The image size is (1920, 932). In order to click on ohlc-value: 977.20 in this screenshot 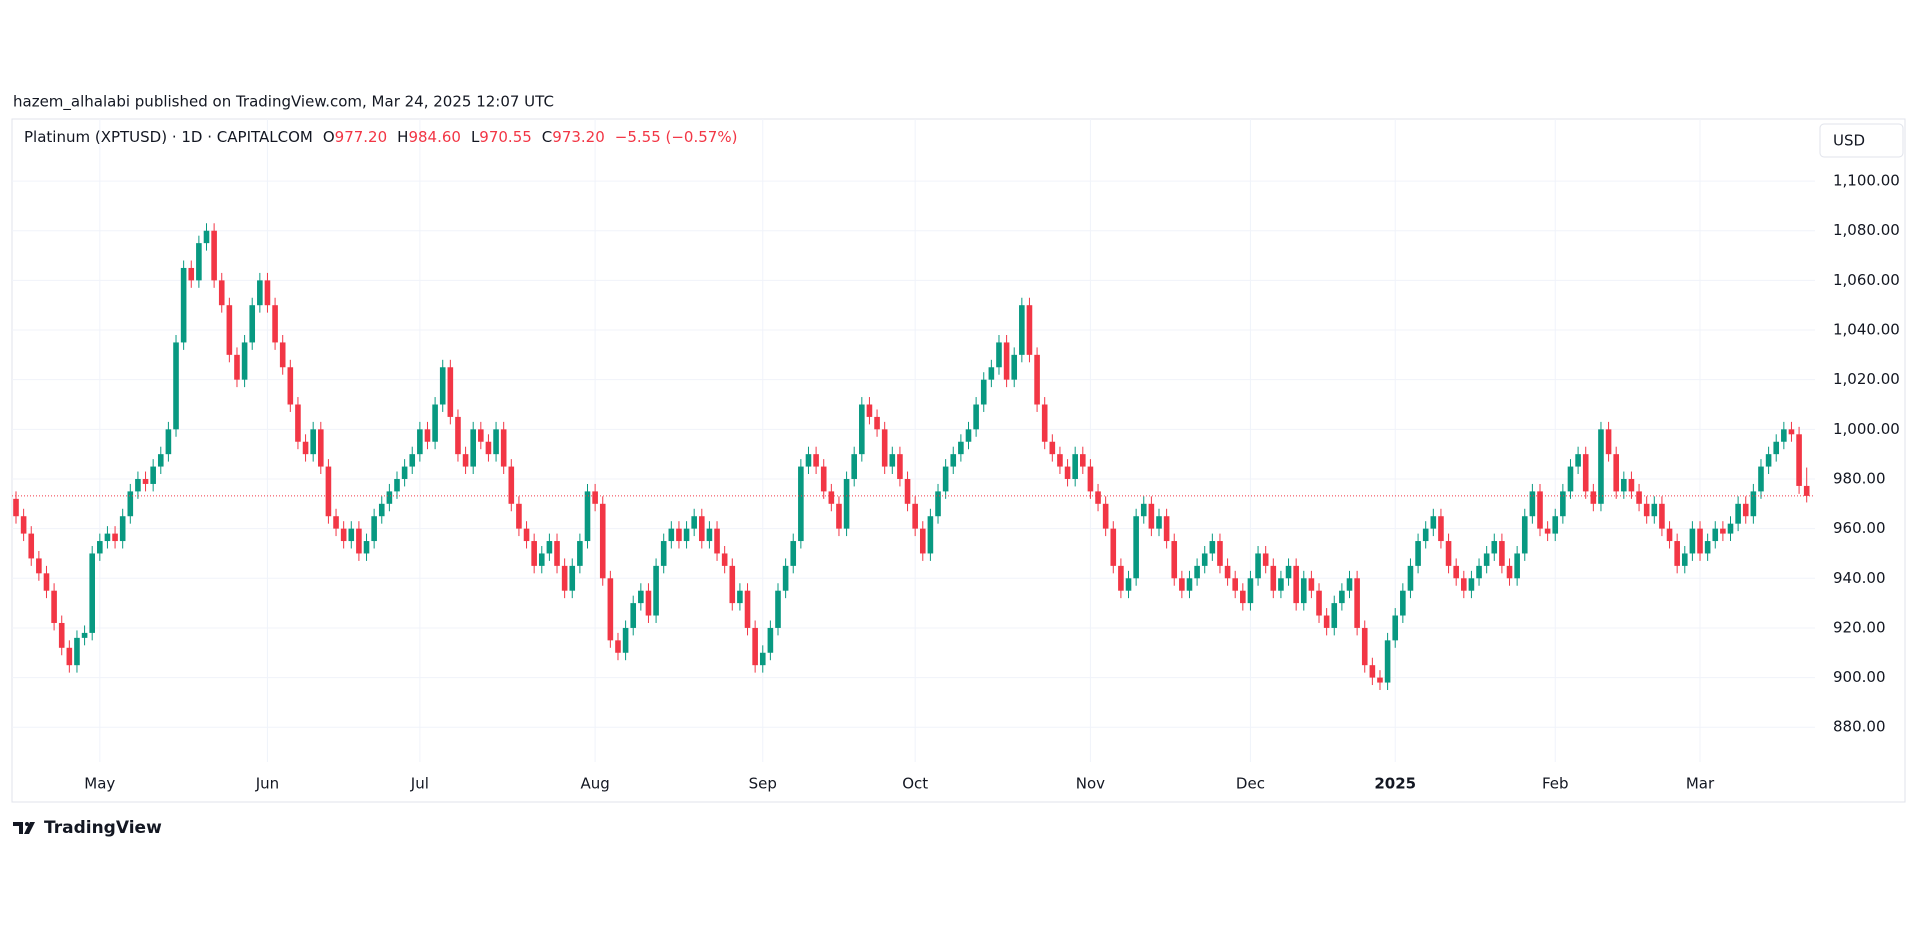, I will do `click(361, 137)`.